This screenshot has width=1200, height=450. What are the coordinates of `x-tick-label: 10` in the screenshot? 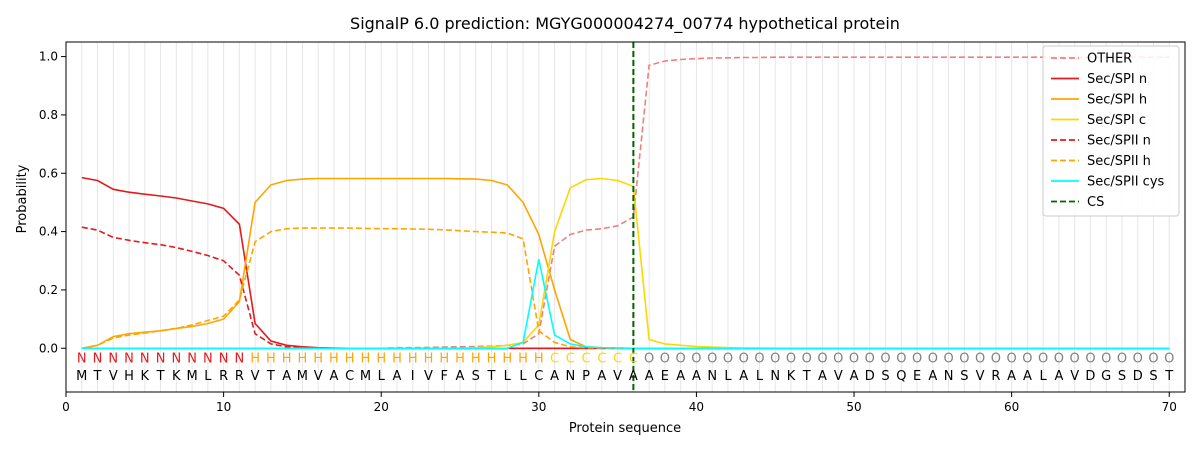 It's located at (223, 407).